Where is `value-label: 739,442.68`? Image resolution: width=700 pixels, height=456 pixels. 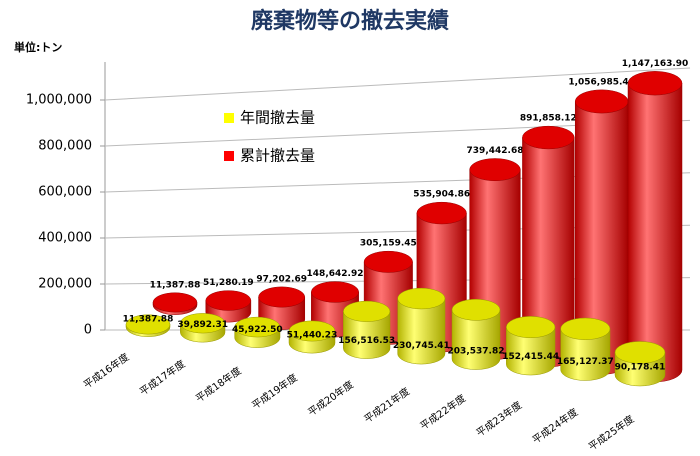
value-label: 739,442.68 is located at coordinates (495, 151).